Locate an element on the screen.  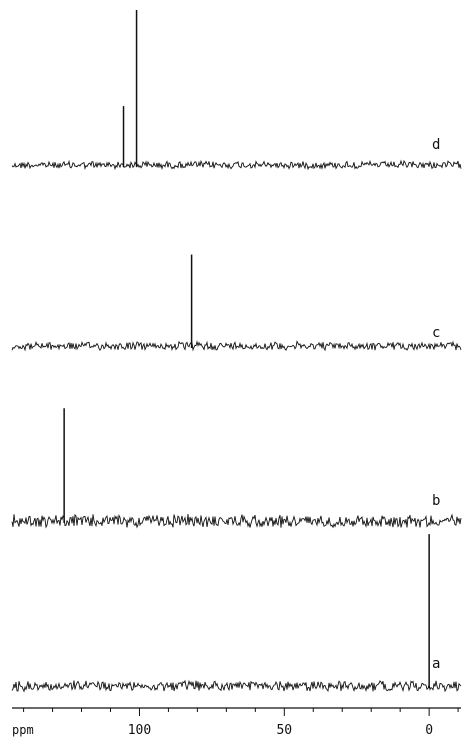
tick-label-100: 100 is located at coordinates (139, 730).